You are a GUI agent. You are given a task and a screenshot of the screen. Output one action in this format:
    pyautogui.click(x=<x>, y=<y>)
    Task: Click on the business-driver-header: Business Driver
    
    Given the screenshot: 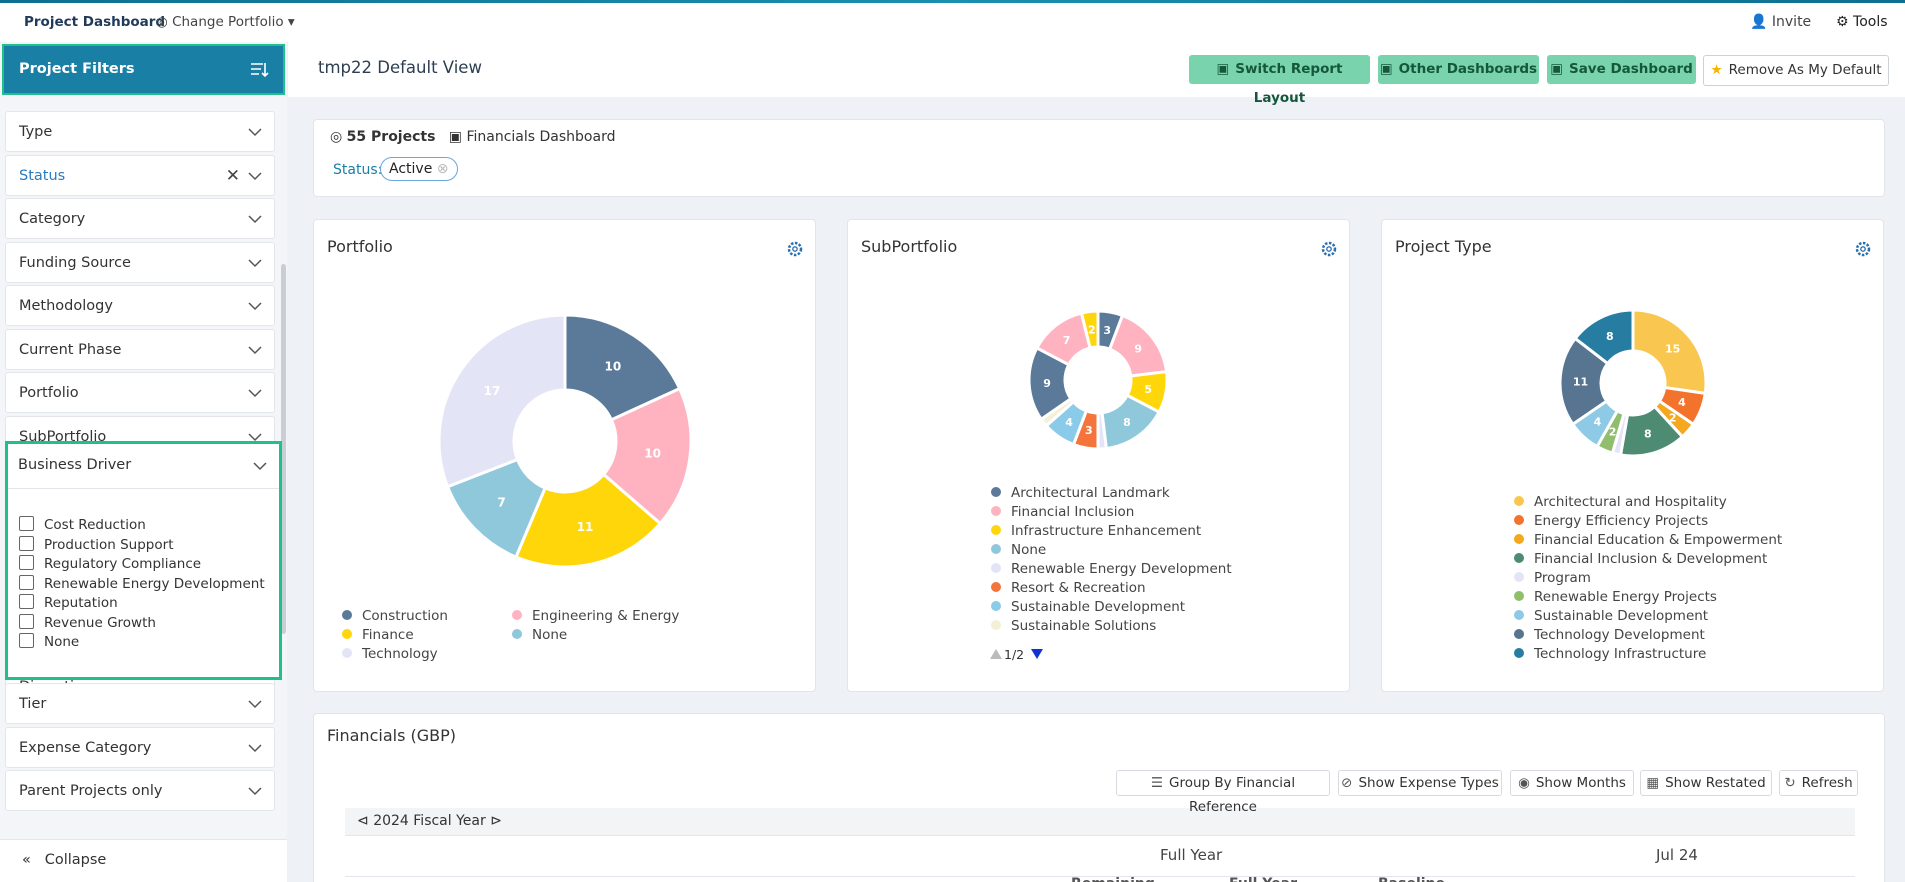 What is the action you would take?
    pyautogui.click(x=143, y=466)
    